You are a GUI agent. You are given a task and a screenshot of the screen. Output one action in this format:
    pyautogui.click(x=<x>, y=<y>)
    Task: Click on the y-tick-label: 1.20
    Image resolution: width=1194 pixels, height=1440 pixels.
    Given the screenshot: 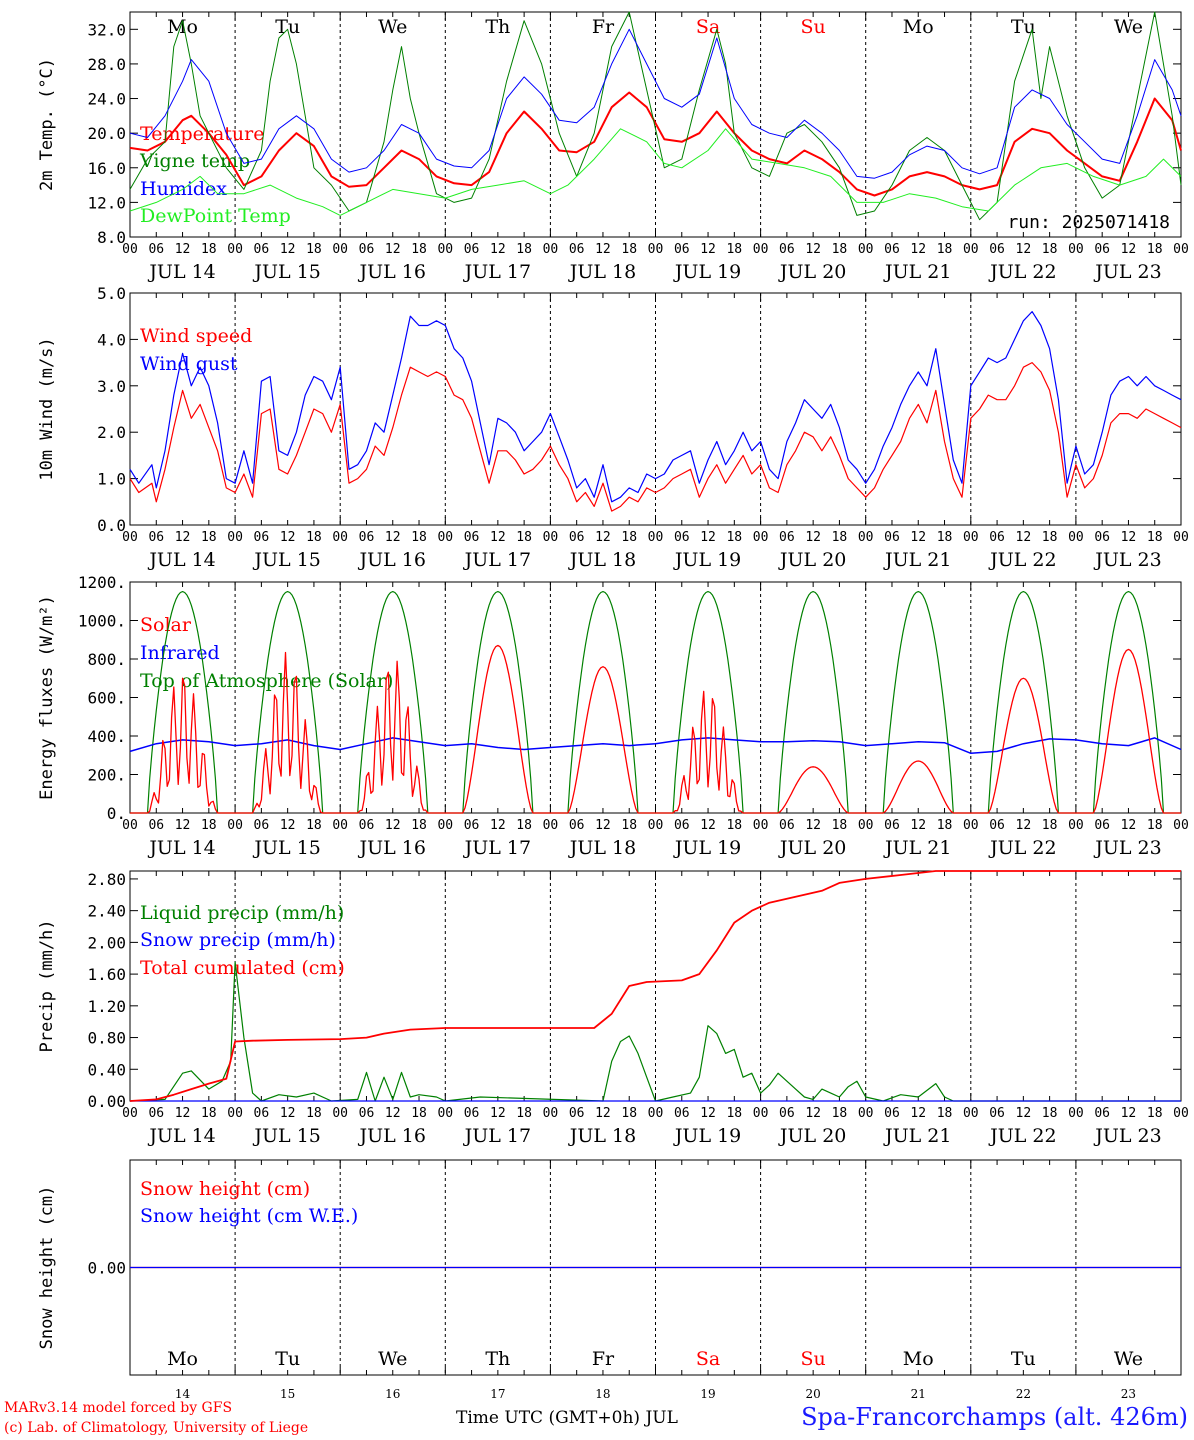 What is the action you would take?
    pyautogui.click(x=106, y=1006)
    